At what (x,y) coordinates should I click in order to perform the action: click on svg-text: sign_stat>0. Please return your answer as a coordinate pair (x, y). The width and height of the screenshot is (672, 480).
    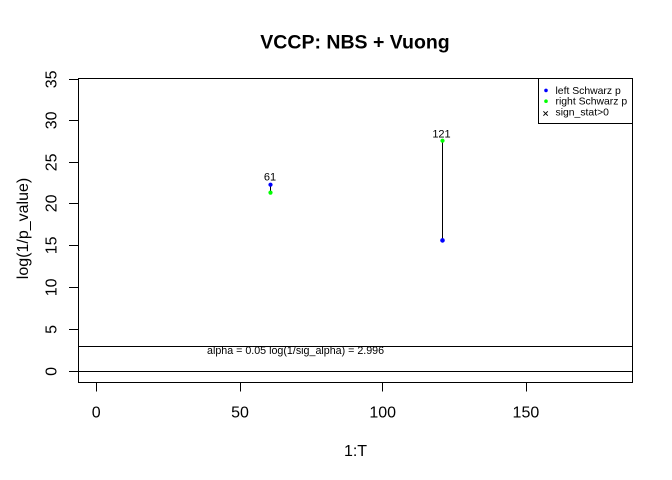
    Looking at the image, I should click on (583, 113).